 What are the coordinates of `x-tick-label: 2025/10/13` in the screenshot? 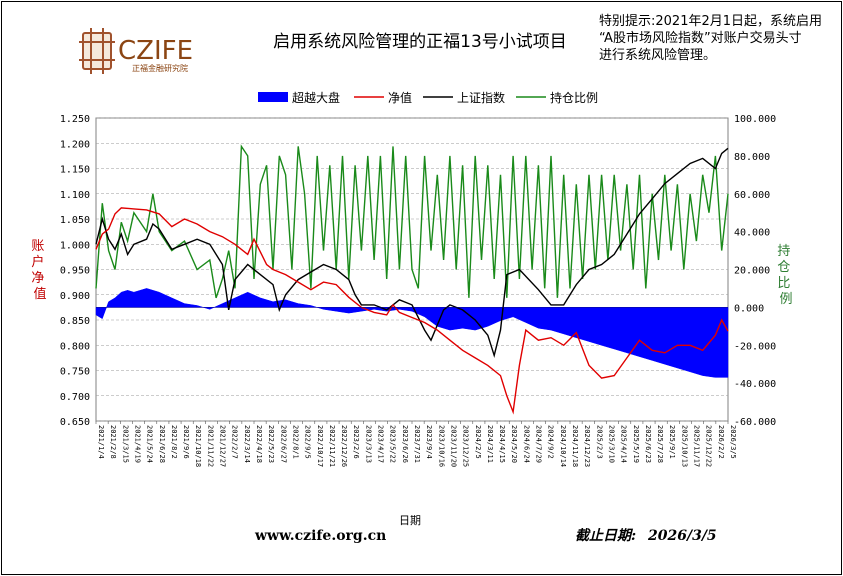 It's located at (684, 446).